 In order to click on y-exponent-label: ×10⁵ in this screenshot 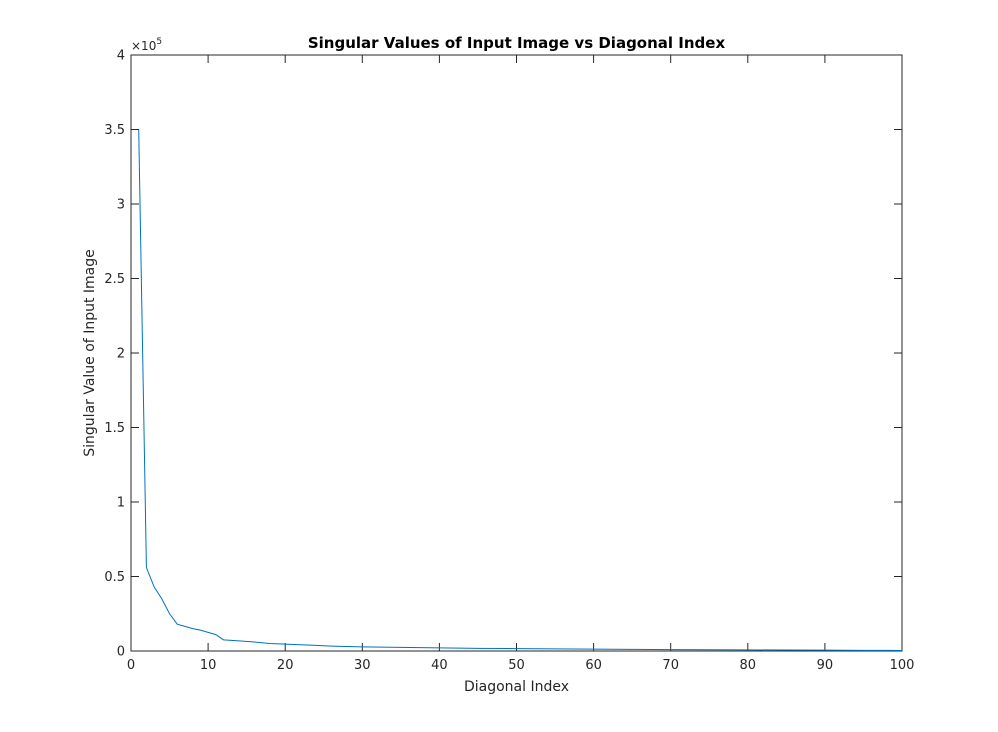, I will do `click(146, 45)`.